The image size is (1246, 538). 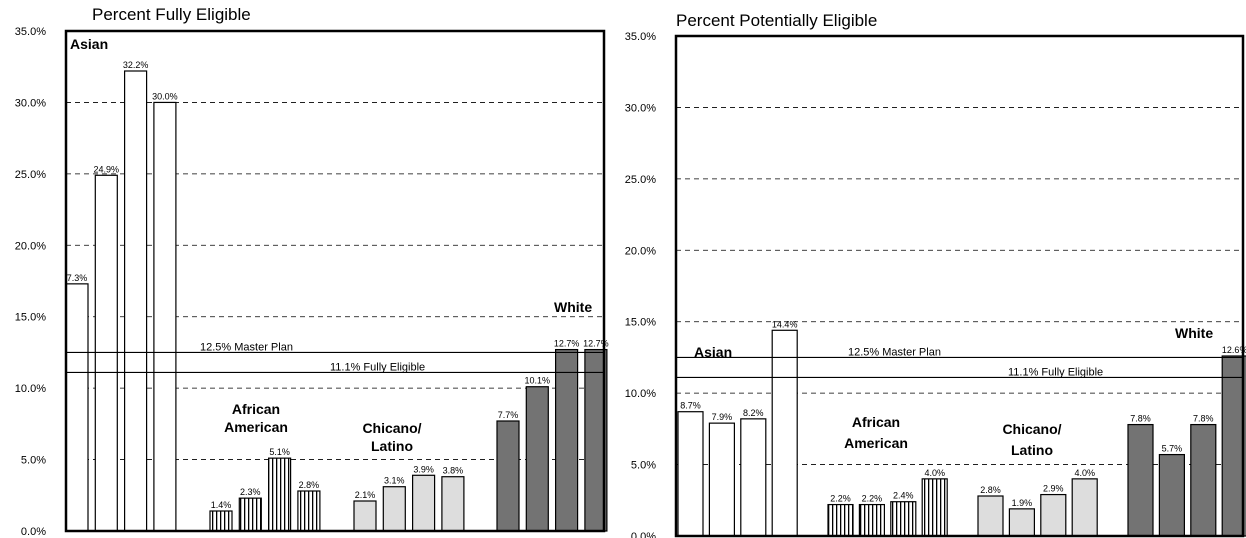 I want to click on group-label-line: Chicano/, so click(x=1031, y=429).